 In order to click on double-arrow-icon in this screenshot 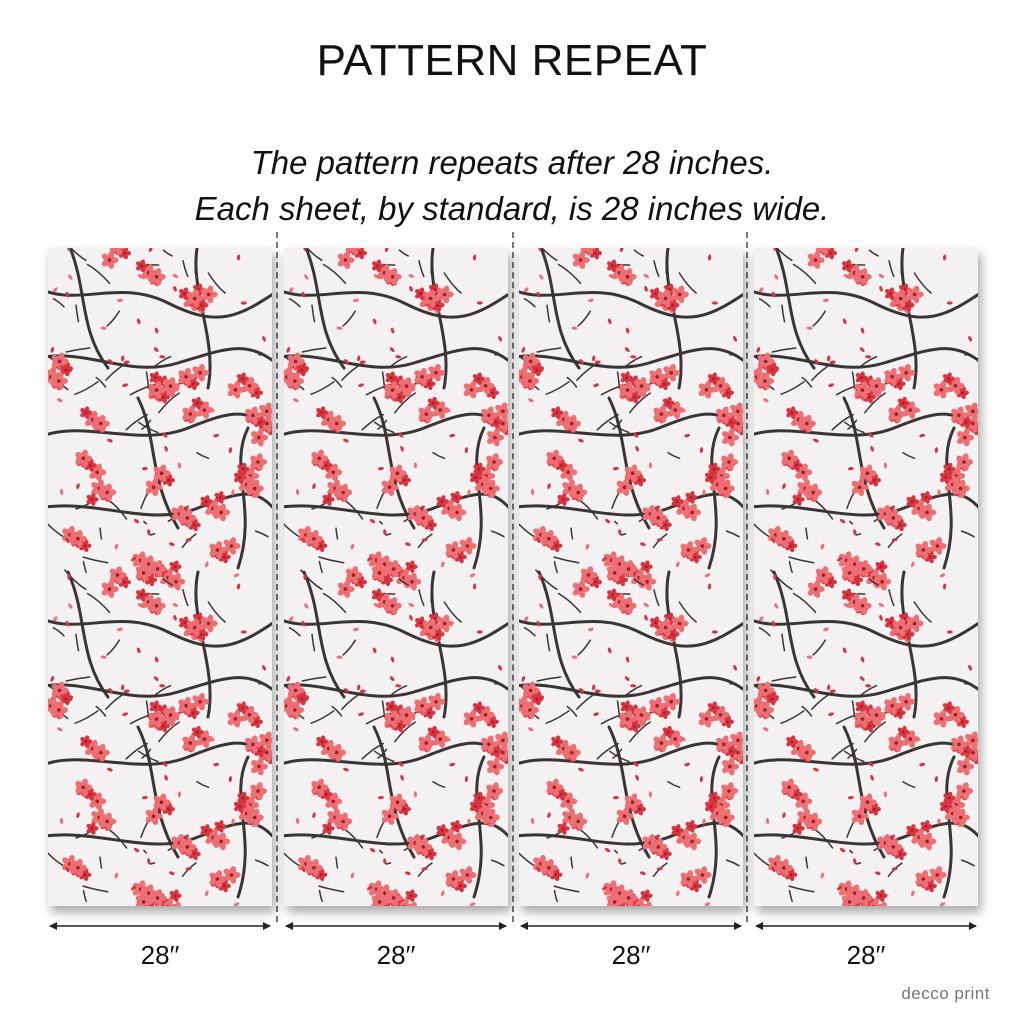, I will do `click(160, 926)`.